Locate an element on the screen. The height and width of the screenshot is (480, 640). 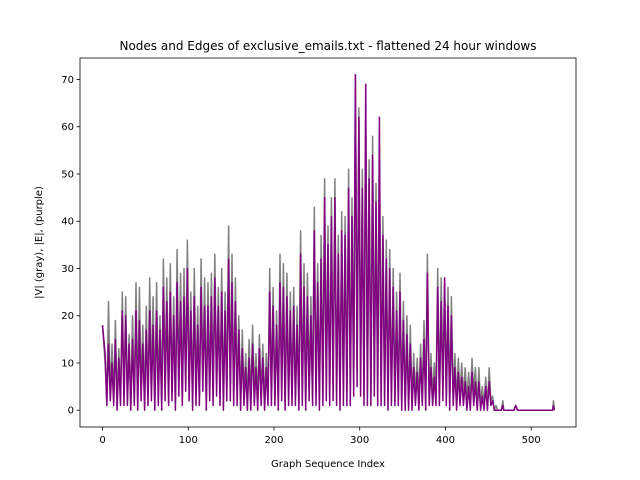
y-axis-label: |V| (gray), |E|, (purple) is located at coordinates (39, 242).